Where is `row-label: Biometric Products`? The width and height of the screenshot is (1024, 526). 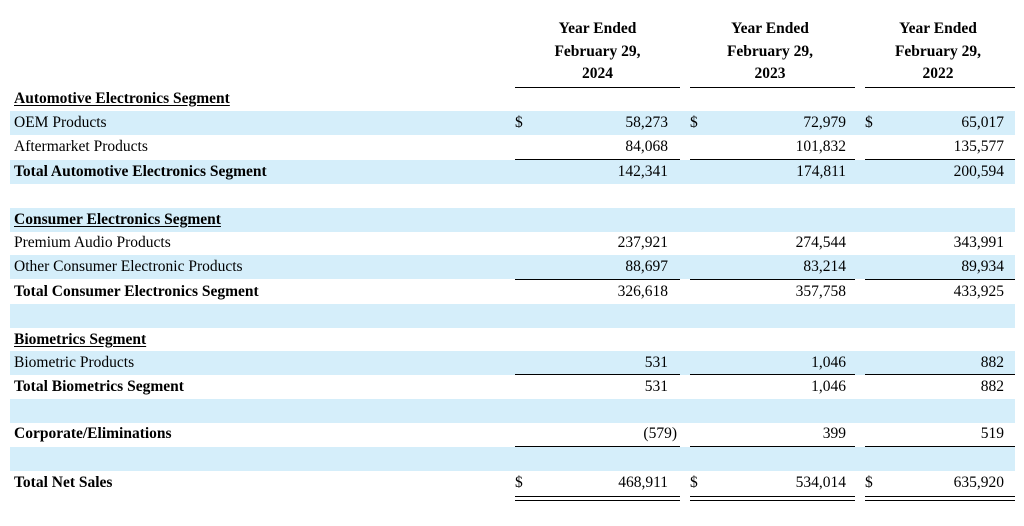
row-label: Biometric Products is located at coordinates (74, 362).